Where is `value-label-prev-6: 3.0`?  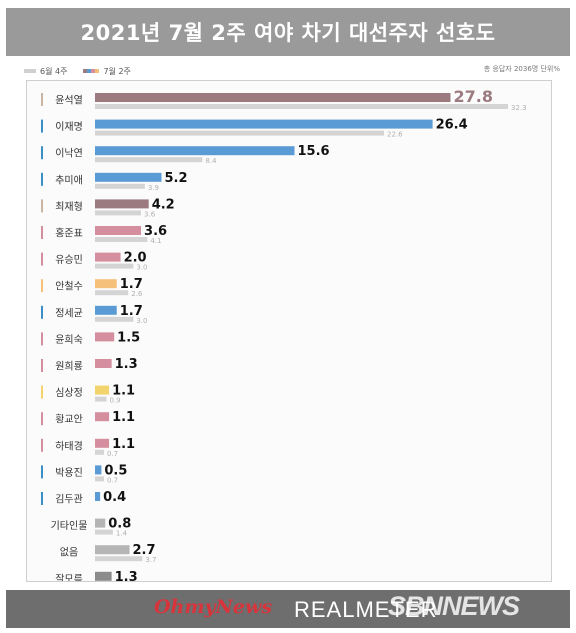 value-label-prev-6: 3.0 is located at coordinates (141, 268).